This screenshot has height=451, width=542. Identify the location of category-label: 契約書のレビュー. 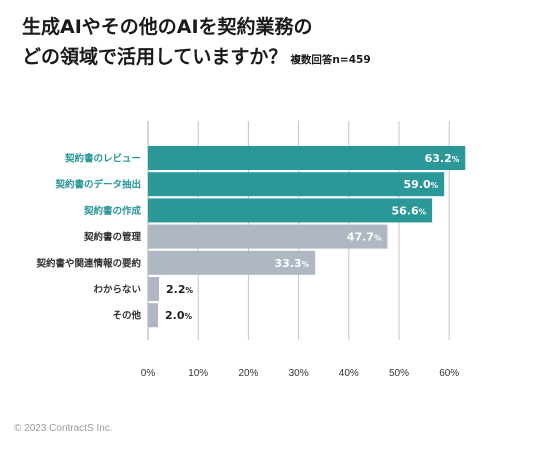
(102, 159).